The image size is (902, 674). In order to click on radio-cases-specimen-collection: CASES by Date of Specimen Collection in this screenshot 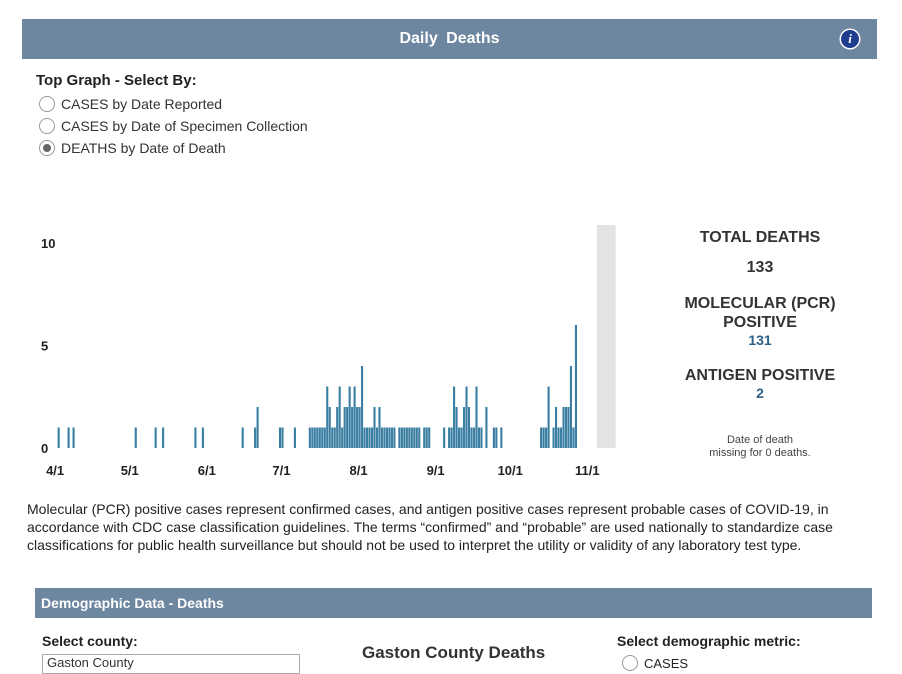, I will do `click(173, 126)`.